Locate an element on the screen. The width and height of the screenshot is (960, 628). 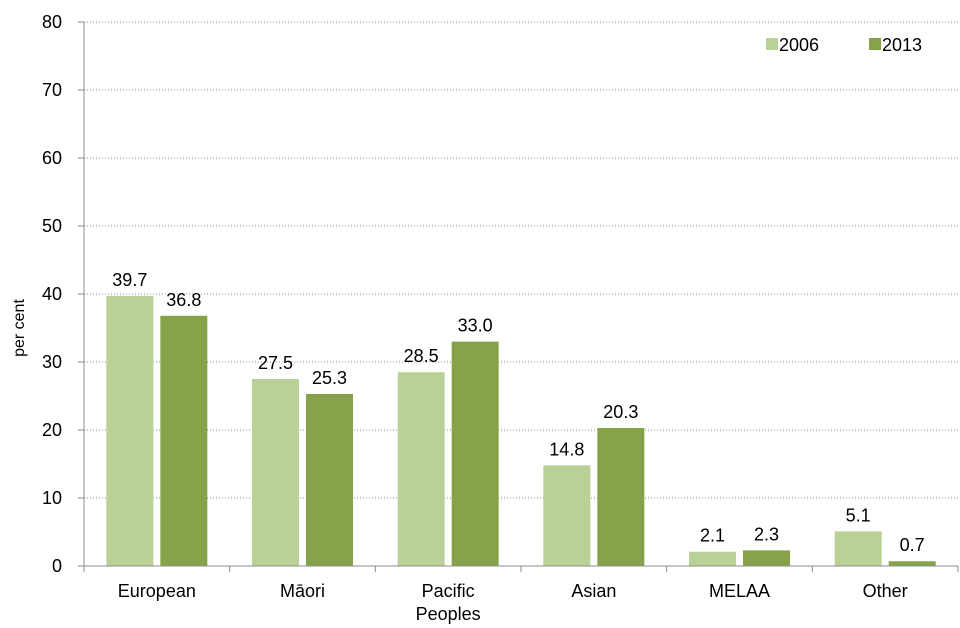
data-label: 14.8 is located at coordinates (566, 449).